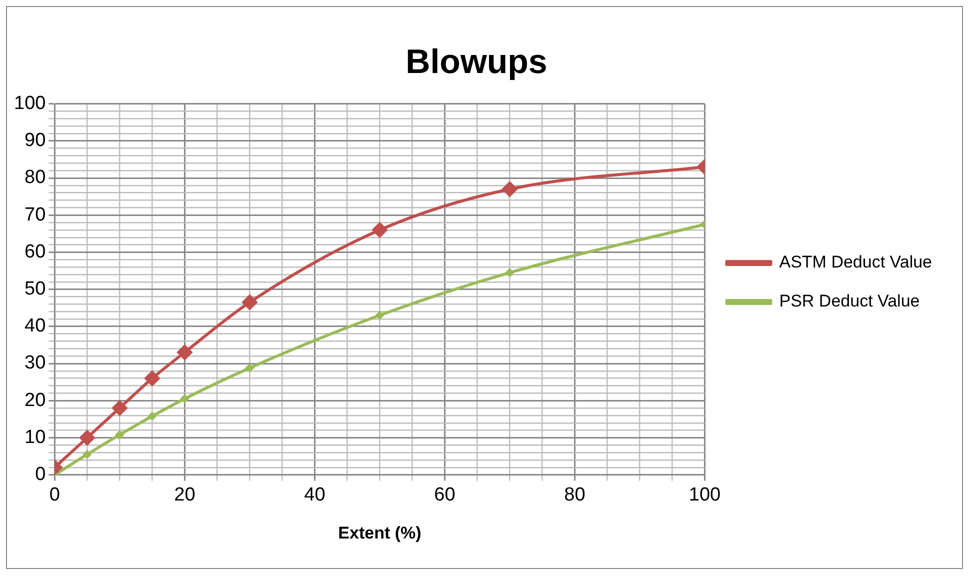 The height and width of the screenshot is (577, 971). Describe the element at coordinates (35, 363) in the screenshot. I see `y-tick-label: 30` at that location.